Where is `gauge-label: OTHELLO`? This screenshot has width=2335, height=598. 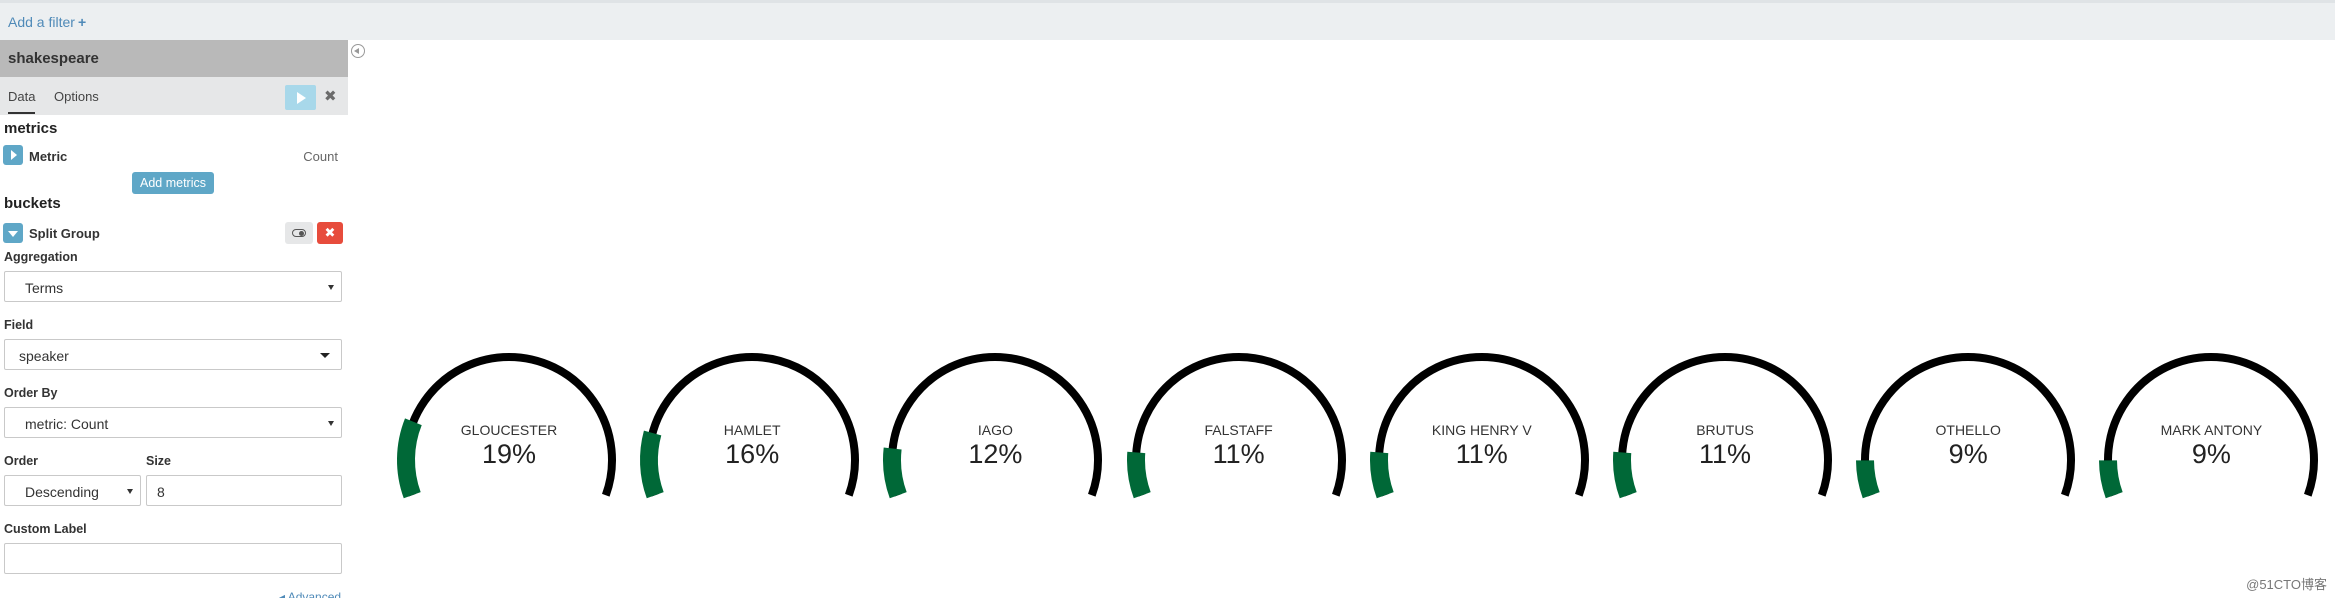 gauge-label: OTHELLO is located at coordinates (1968, 430).